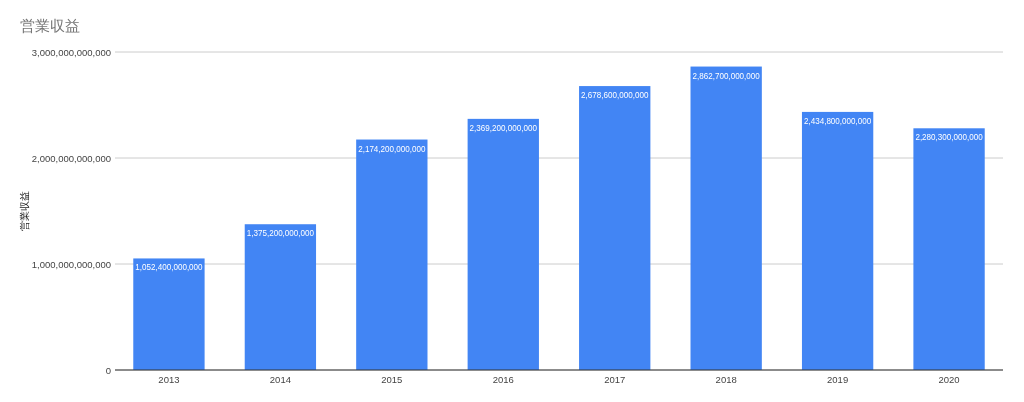 Image resolution: width=1024 pixels, height=402 pixels. I want to click on data-label: 2,678,600,000,000, so click(619, 95).